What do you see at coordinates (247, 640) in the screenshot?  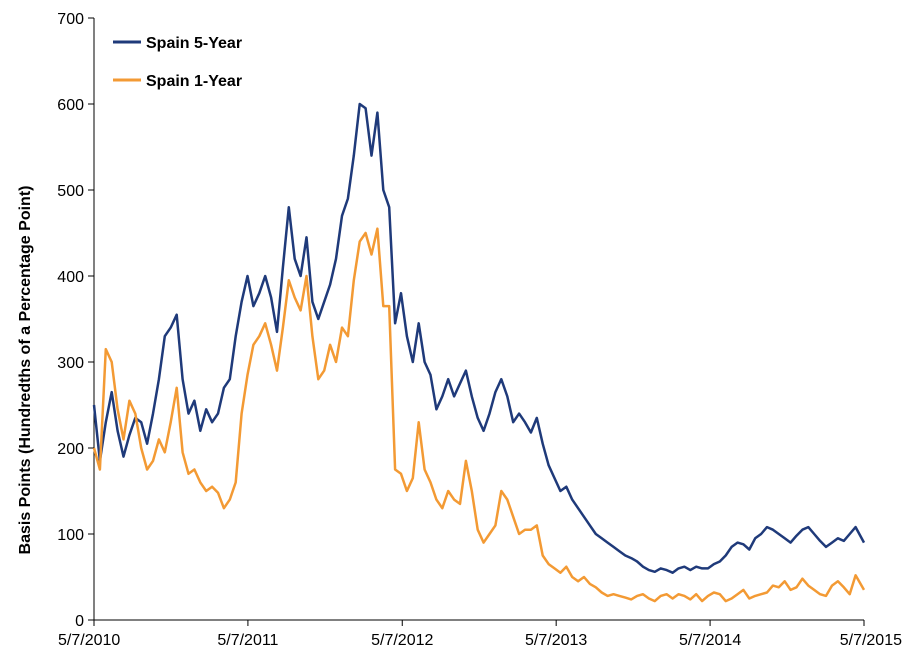 I see `x-tick-label: 5/7/2011` at bounding box center [247, 640].